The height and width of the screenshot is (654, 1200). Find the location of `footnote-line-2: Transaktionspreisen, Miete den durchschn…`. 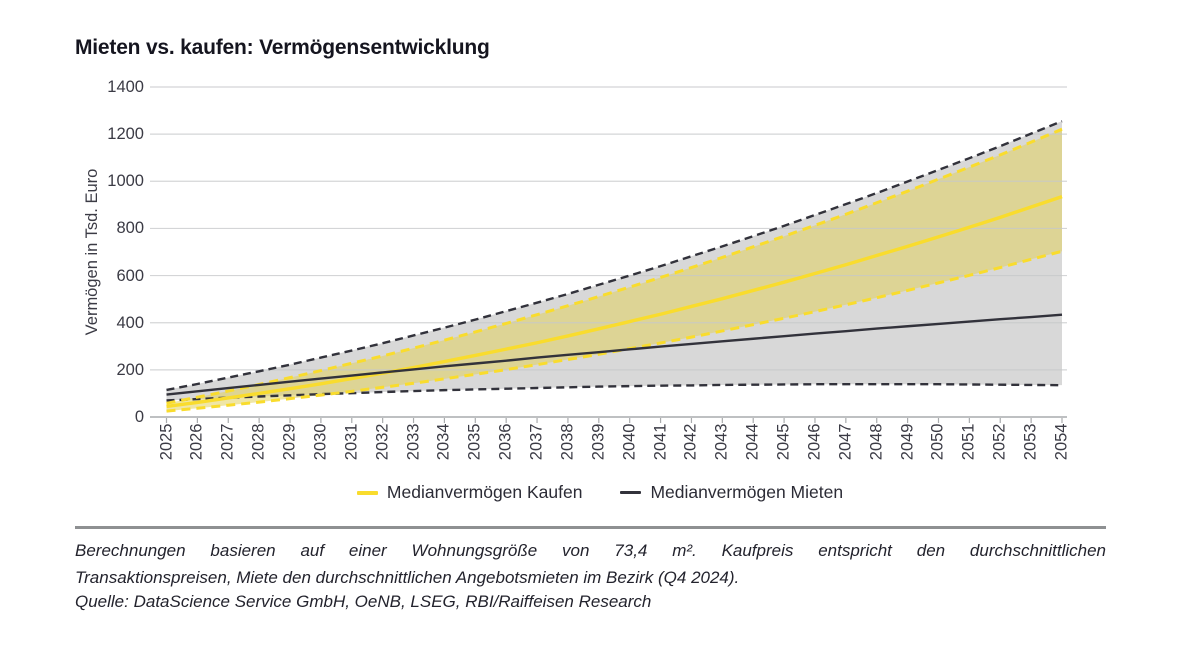

footnote-line-2: Transaktionspreisen, Miete den durchschn… is located at coordinates (407, 577).